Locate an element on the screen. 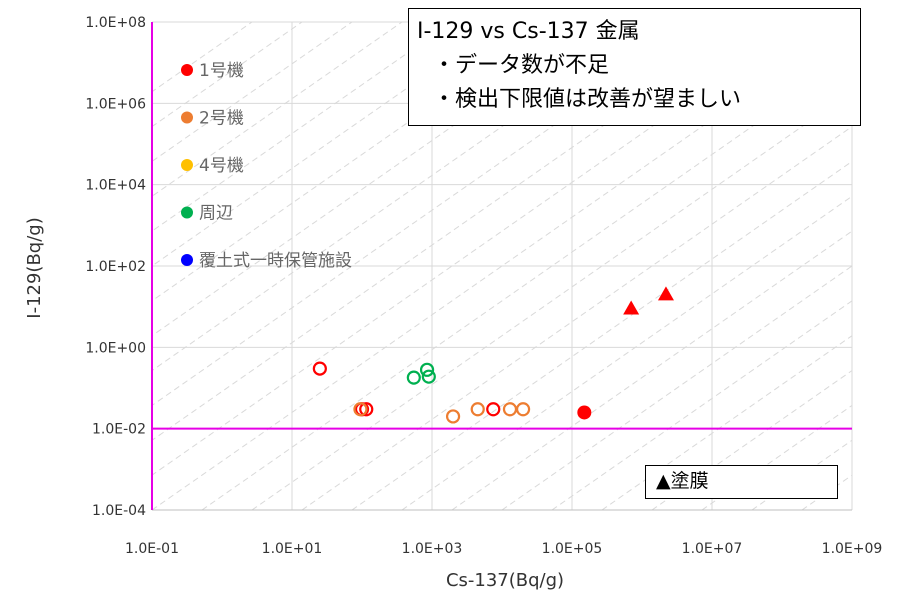 This screenshot has height=596, width=911. y-axis-title: I-129(Bq/g) is located at coordinates (34, 267).